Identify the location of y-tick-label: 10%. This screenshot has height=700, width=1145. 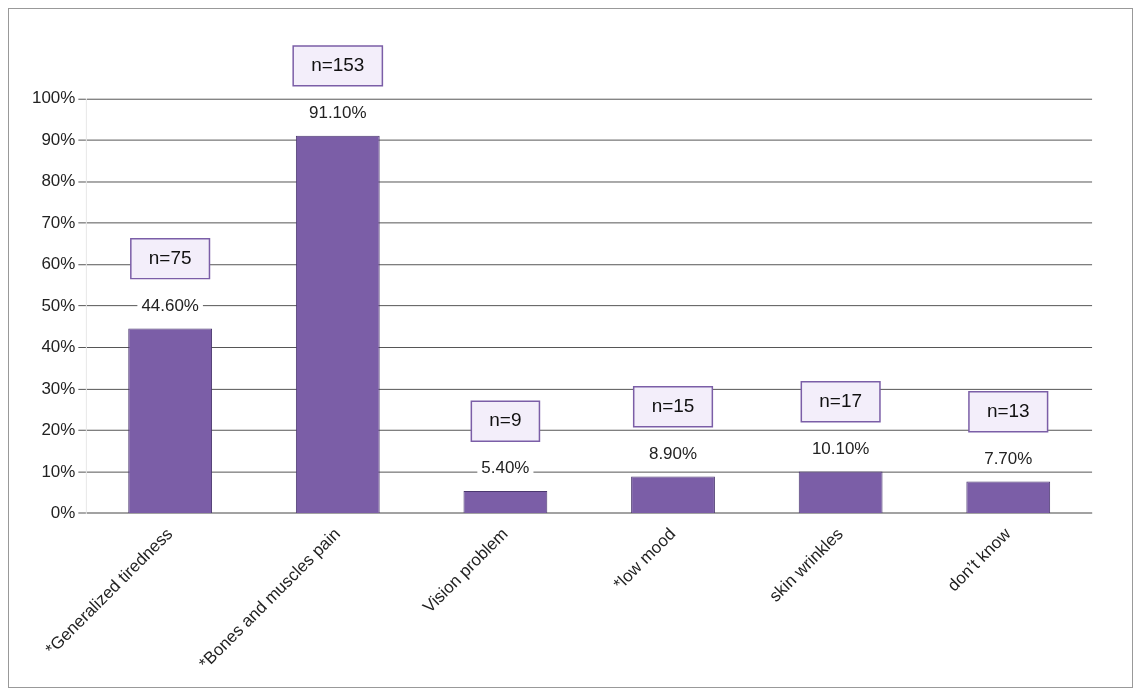
(58, 471).